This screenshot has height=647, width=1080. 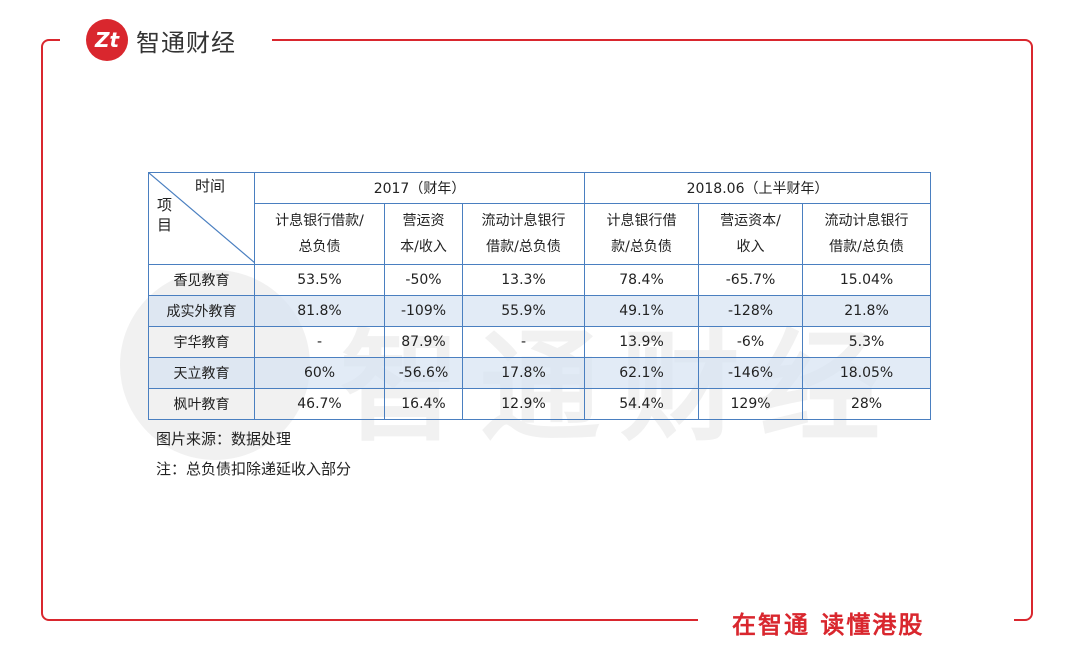 What do you see at coordinates (751, 311) in the screenshot?
I see `table-cell: -128%` at bounding box center [751, 311].